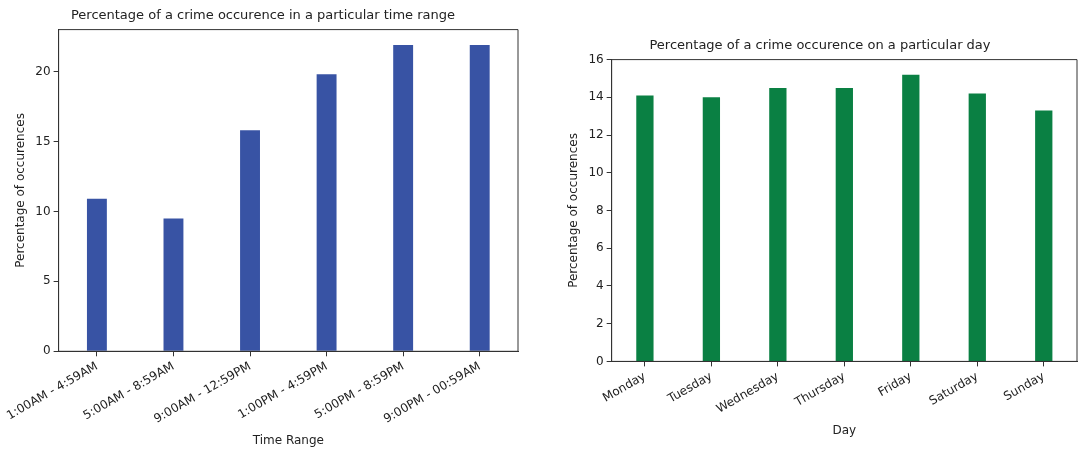 This screenshot has height=456, width=1081. I want to click on x-axis-title: Time Range, so click(287, 439).